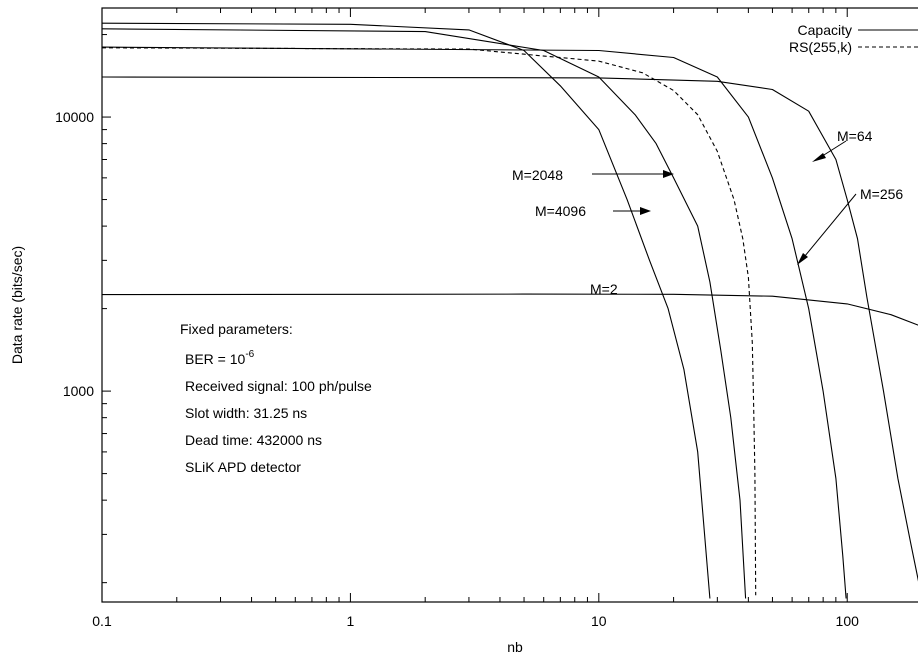 The width and height of the screenshot is (918, 657). Describe the element at coordinates (819, 157) in the screenshot. I see `arrowhead-m64` at that location.